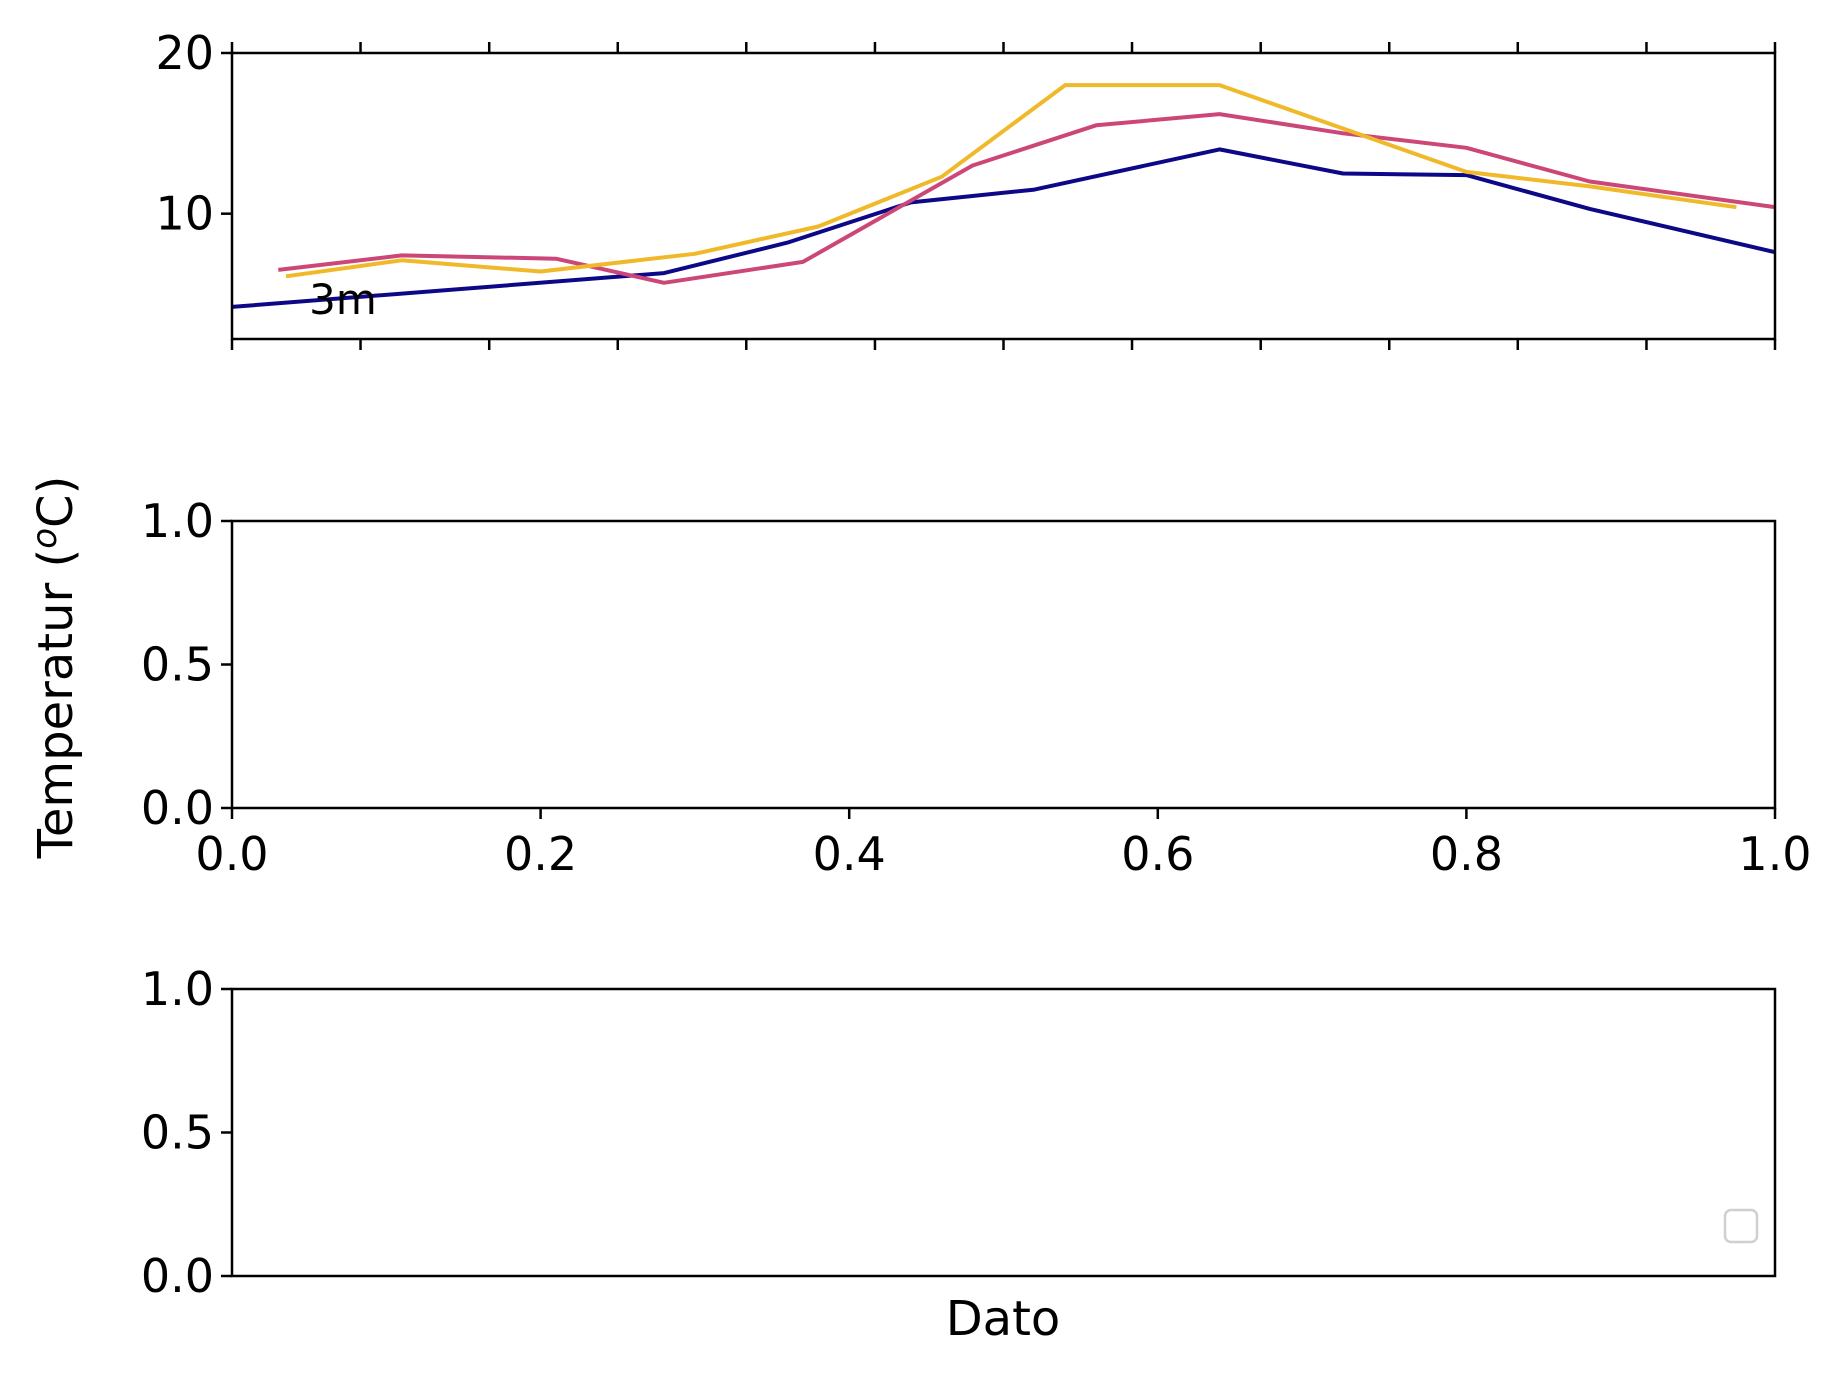 The image size is (1843, 1374). What do you see at coordinates (1741, 1226) in the screenshot?
I see `legend-box` at bounding box center [1741, 1226].